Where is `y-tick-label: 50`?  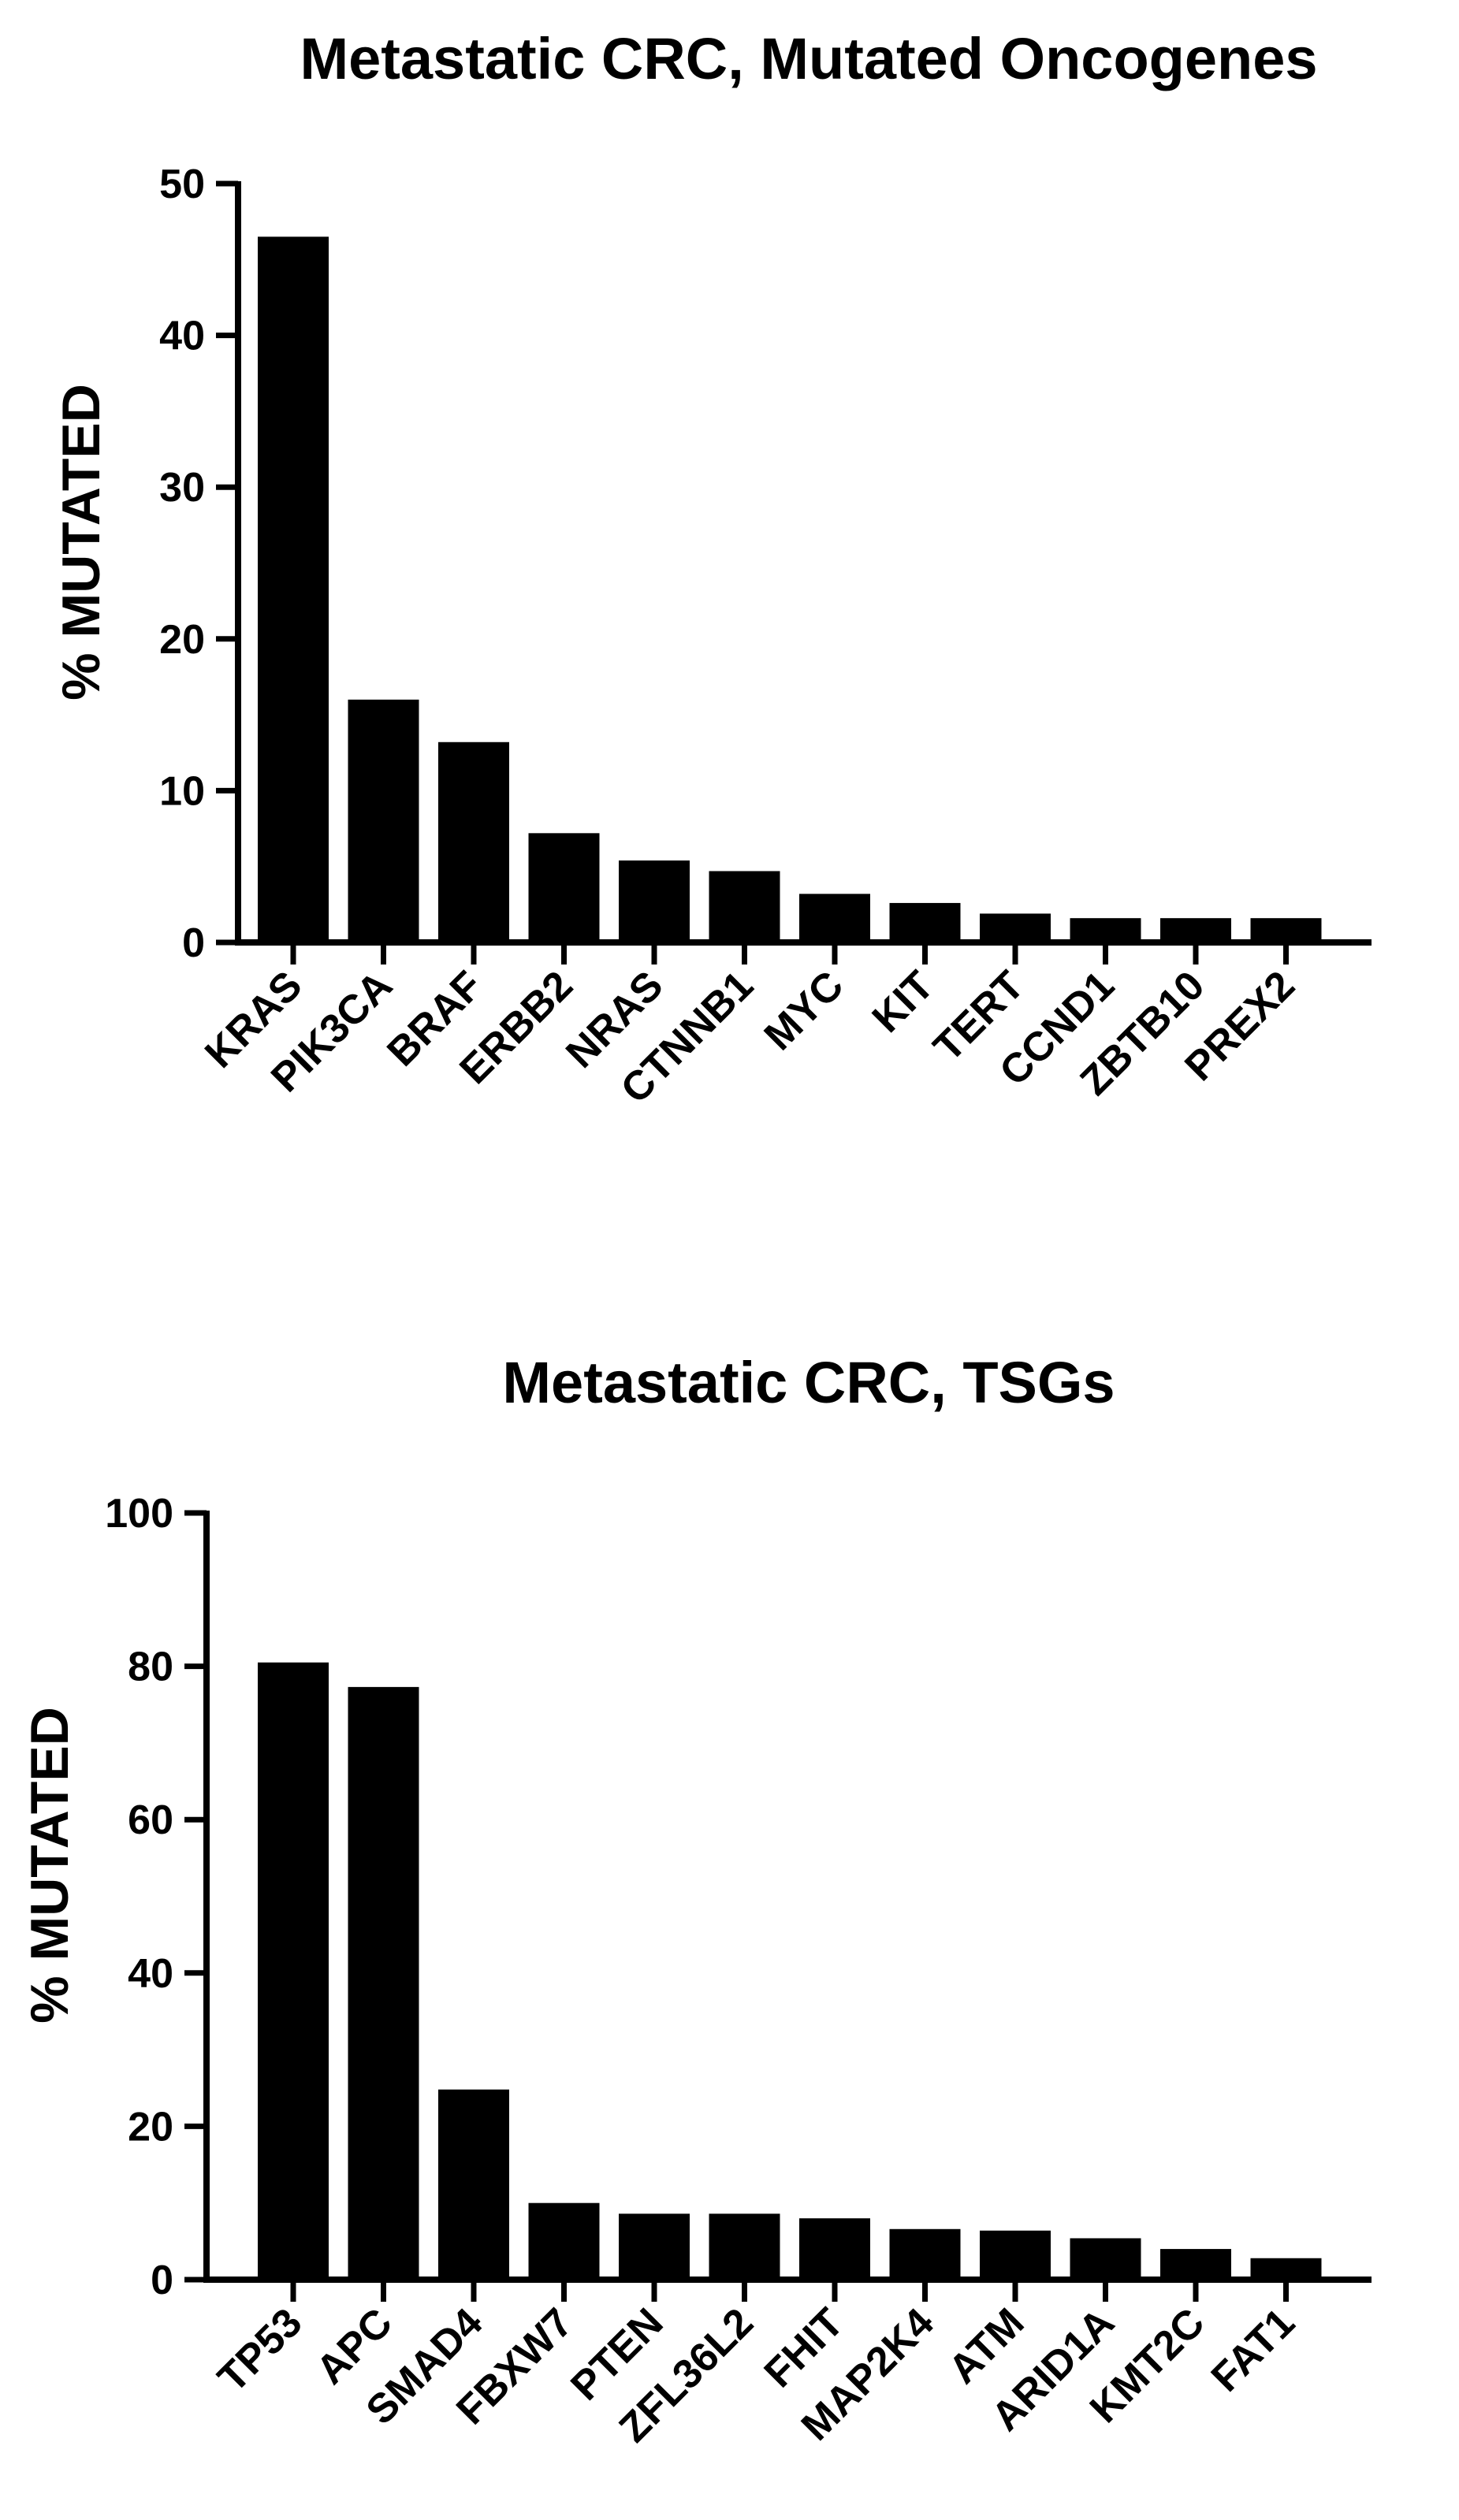
y-tick-label: 50 is located at coordinates (182, 184).